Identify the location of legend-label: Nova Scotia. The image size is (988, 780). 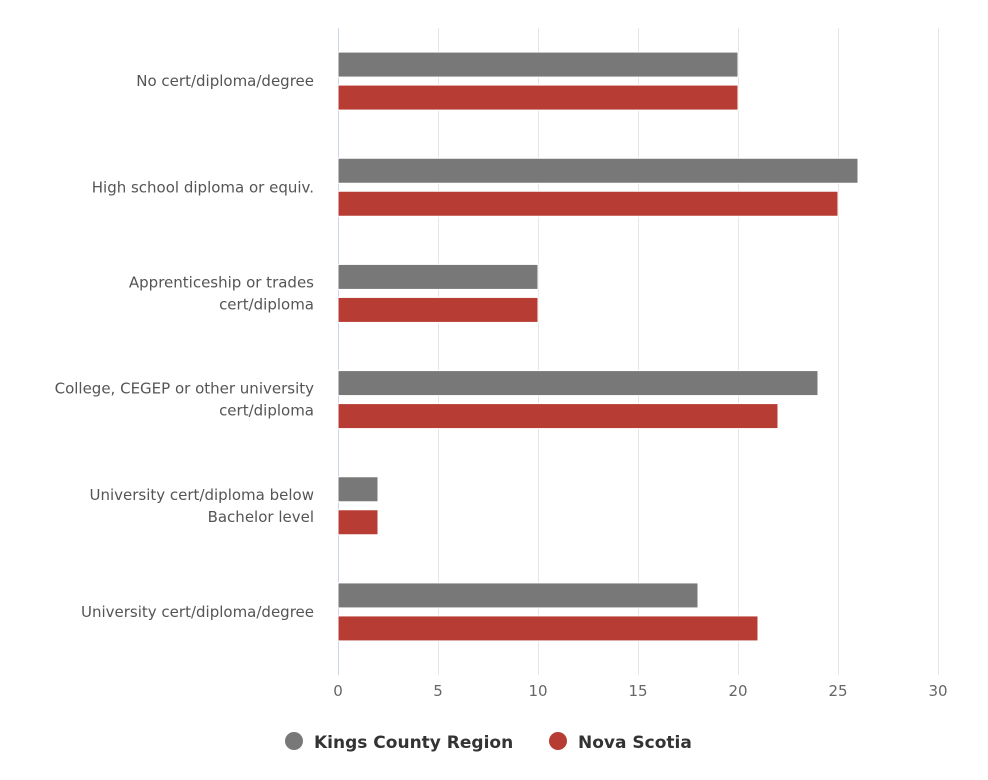
(635, 743).